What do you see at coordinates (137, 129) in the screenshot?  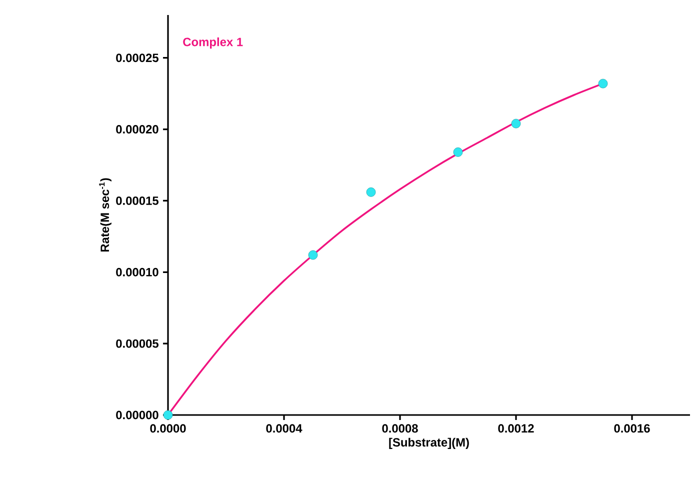 I see `y-tick-label: 0.00020` at bounding box center [137, 129].